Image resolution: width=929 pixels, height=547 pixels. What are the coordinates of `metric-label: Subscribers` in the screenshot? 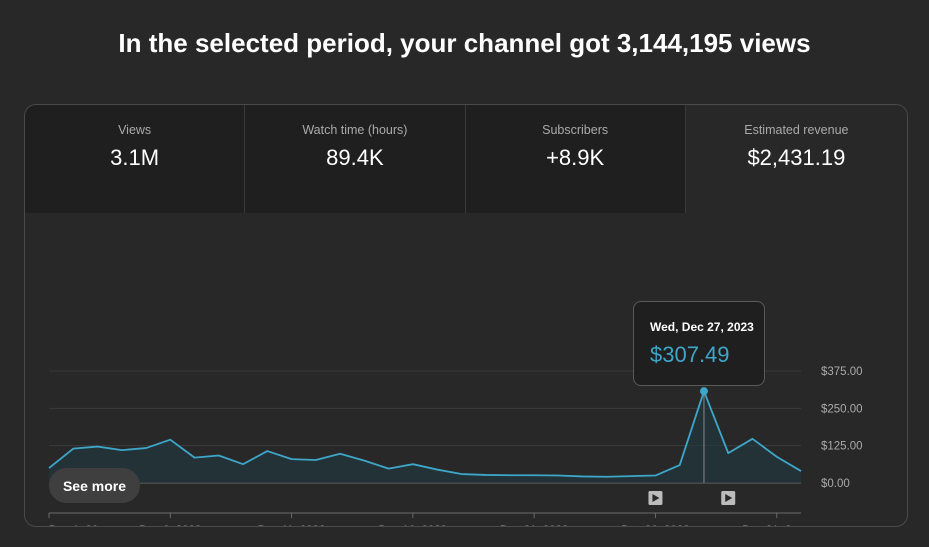 It's located at (575, 130).